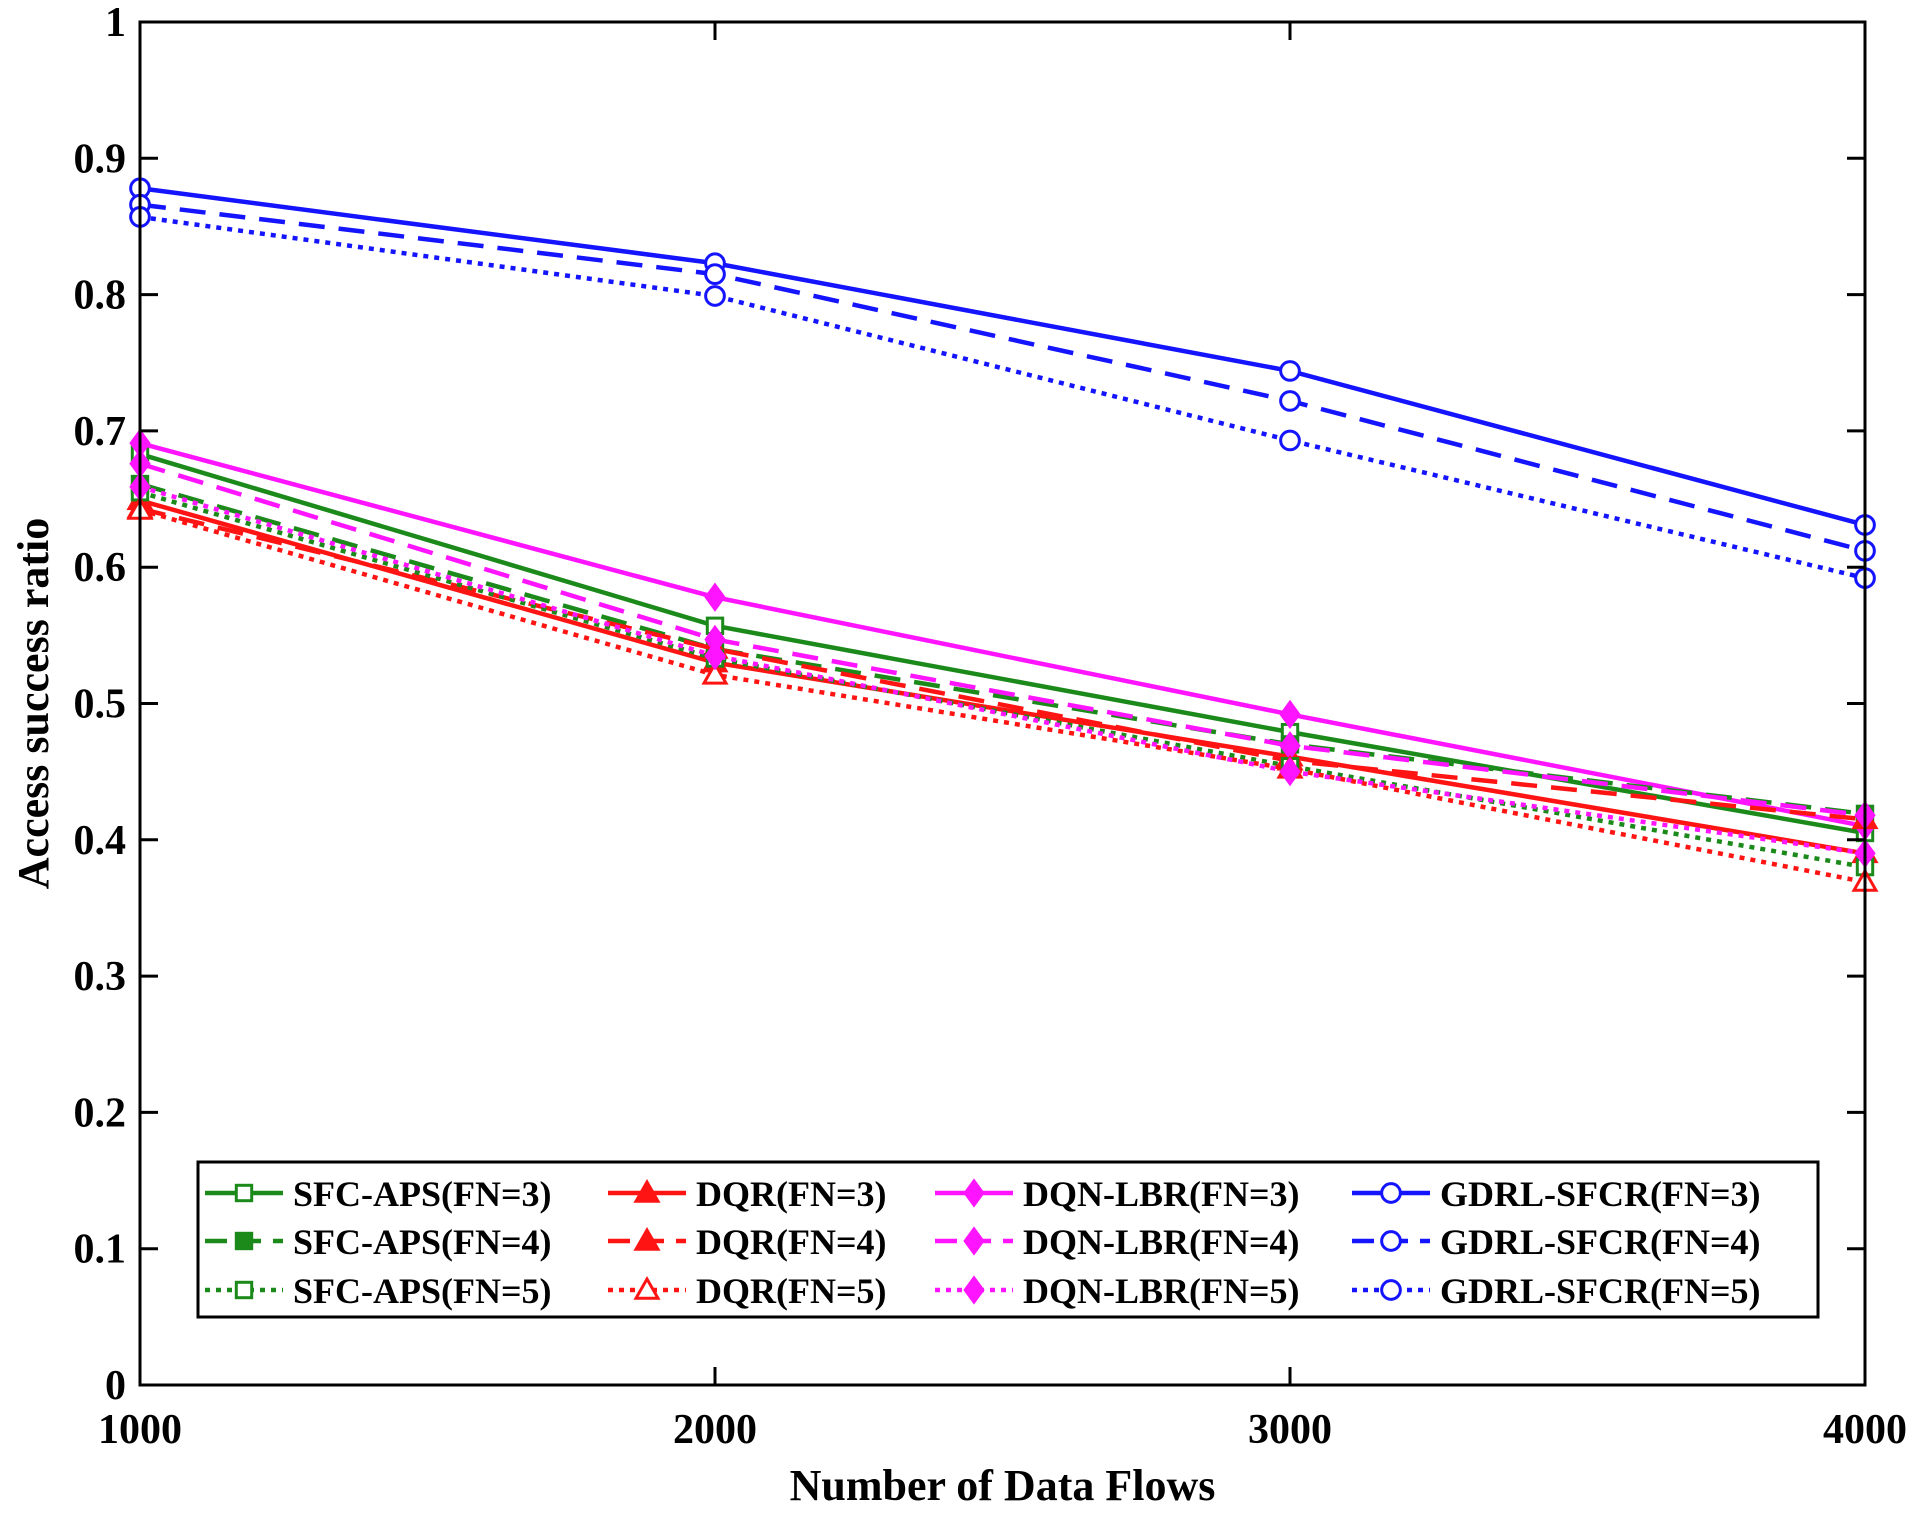  I want to click on legend-item: GDRL-SFCR(FN=4), so click(1556, 1242).